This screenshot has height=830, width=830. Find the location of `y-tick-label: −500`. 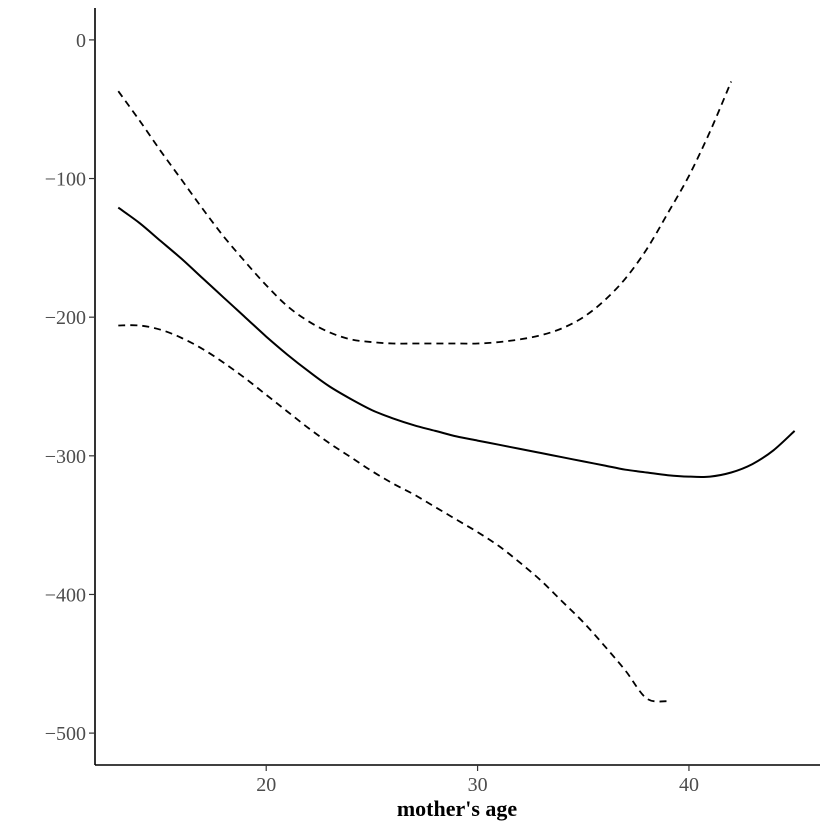

y-tick-label: −500 is located at coordinates (65, 734).